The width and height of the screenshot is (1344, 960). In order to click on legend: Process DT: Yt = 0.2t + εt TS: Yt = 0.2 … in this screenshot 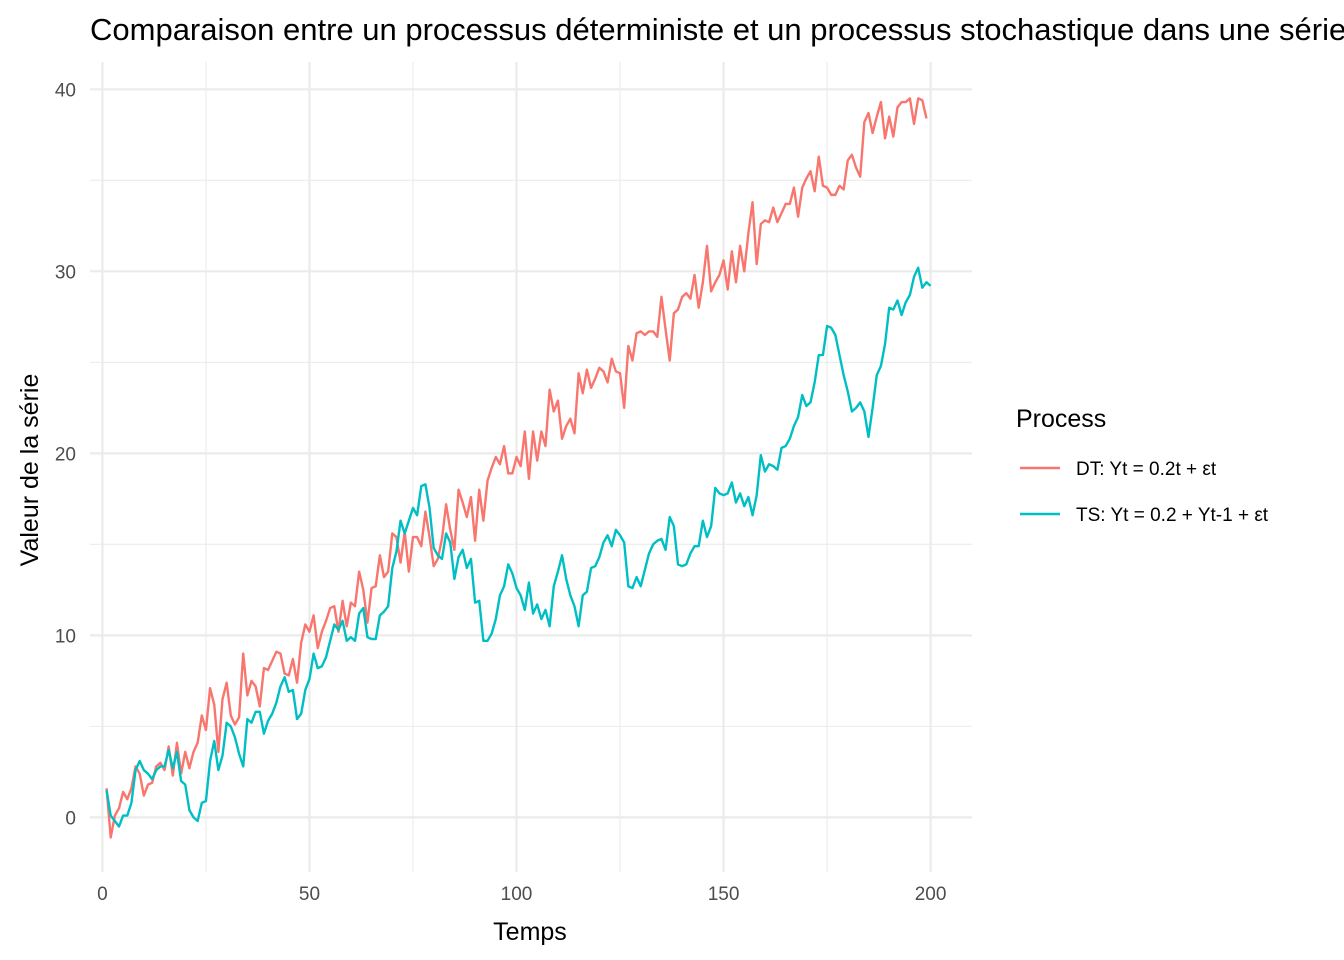, I will do `click(1142, 465)`.